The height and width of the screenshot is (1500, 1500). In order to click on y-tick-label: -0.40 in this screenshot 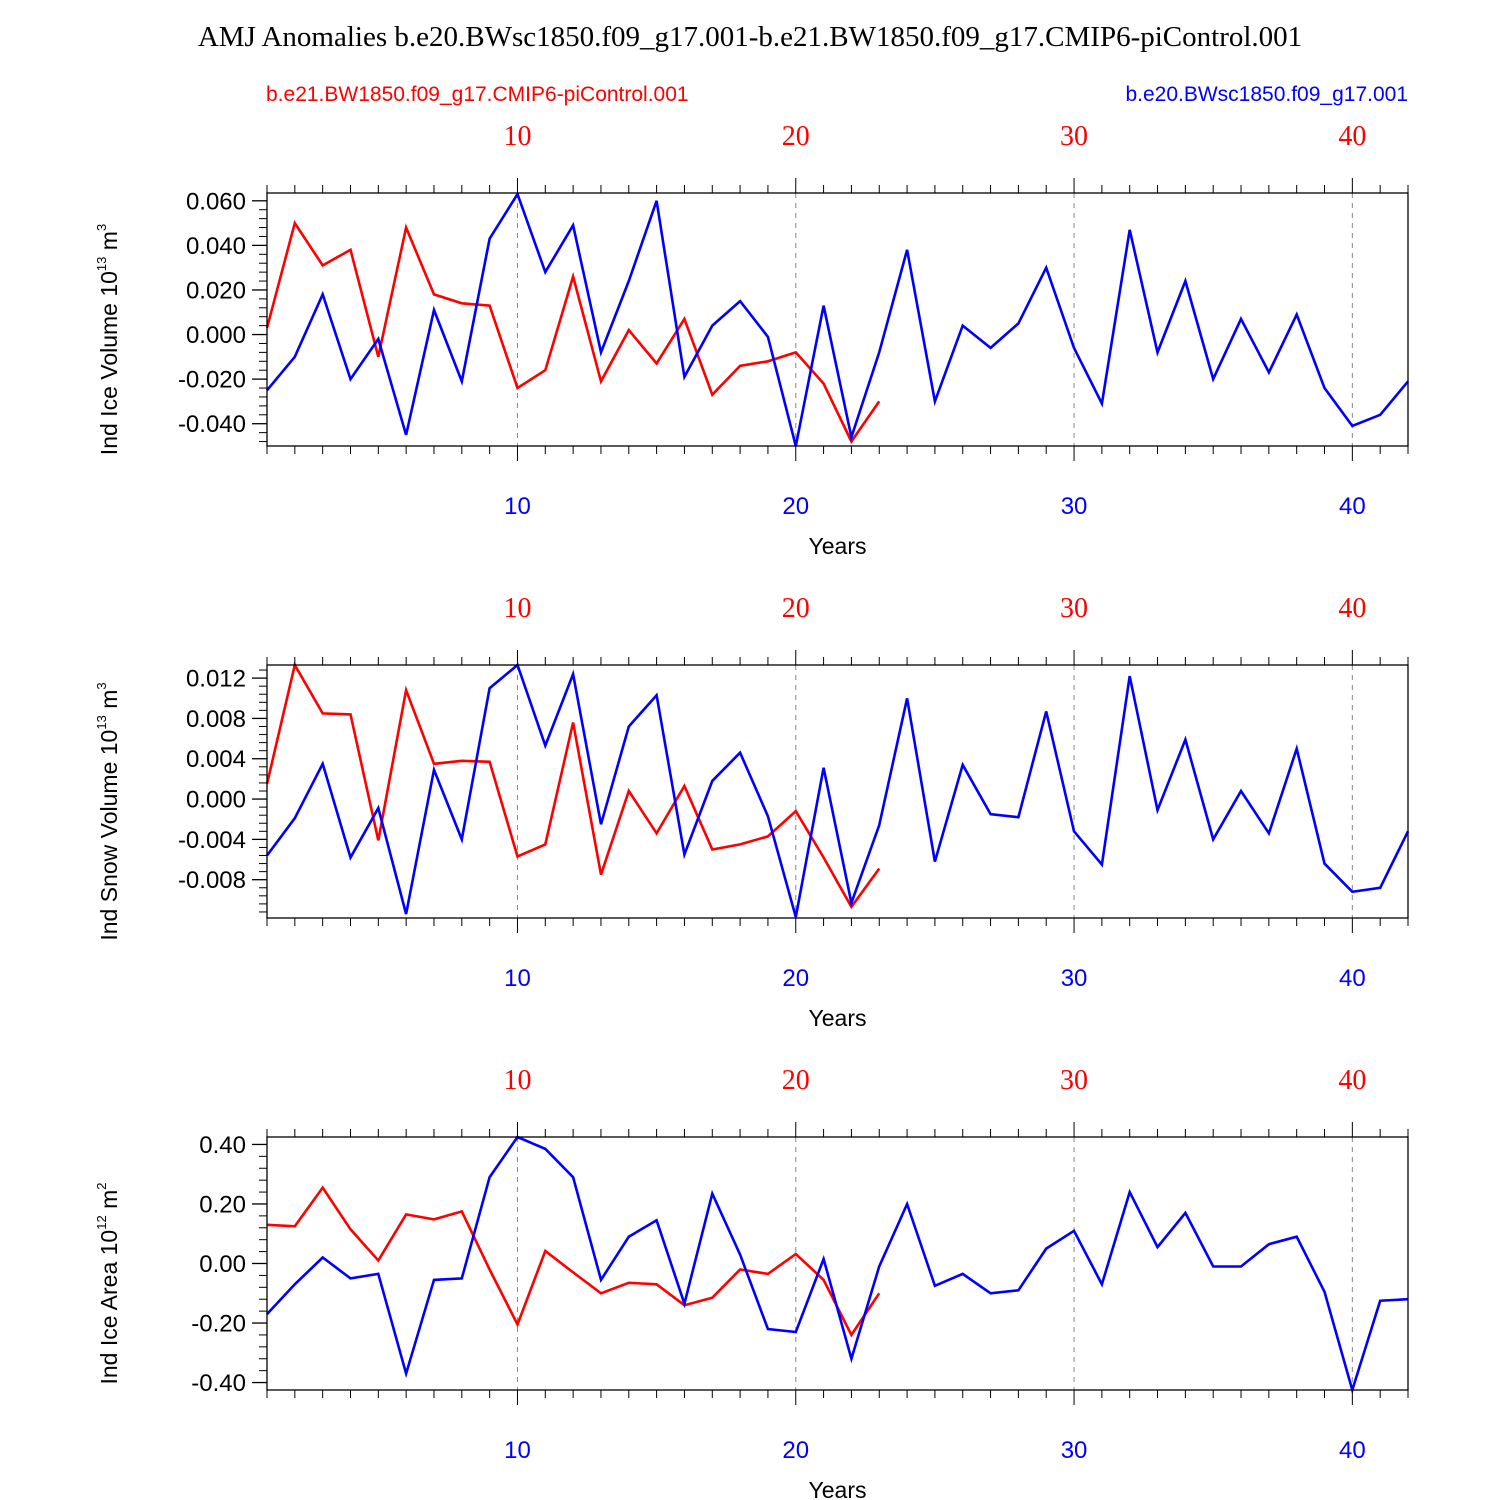, I will do `click(218, 1383)`.